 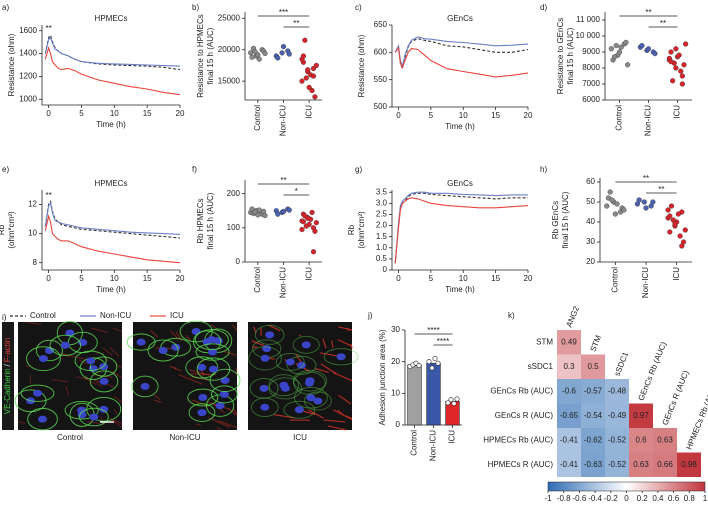 I want to click on y-tick-label: 1600, so click(x=28, y=30).